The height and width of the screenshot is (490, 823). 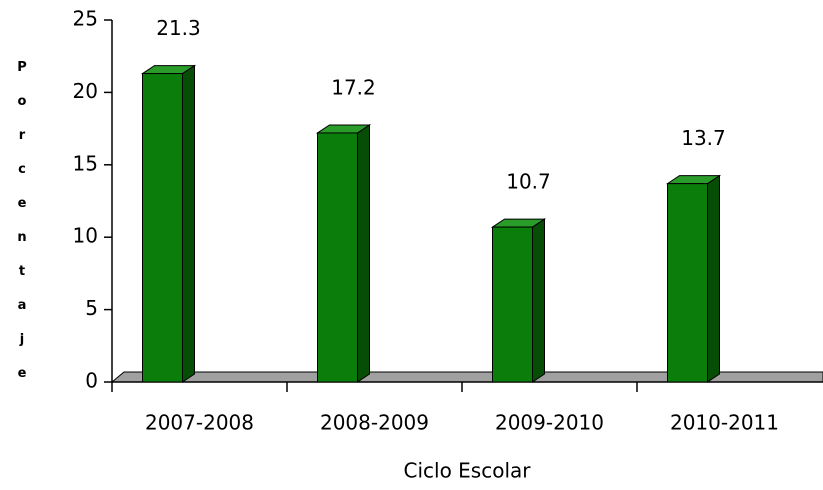 I want to click on value-label: 17.2, so click(x=353, y=87).